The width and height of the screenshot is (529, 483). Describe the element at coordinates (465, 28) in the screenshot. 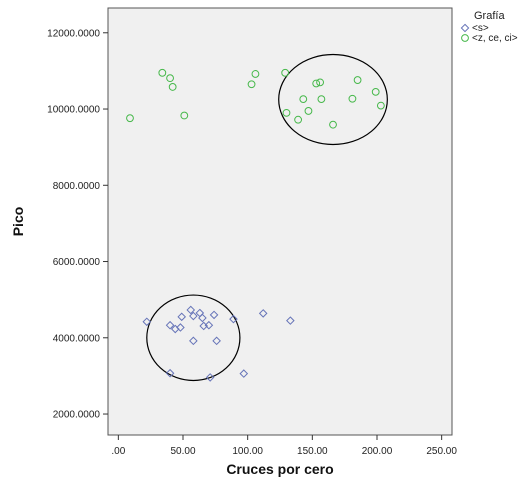

I see `legend-marker-diamond` at that location.